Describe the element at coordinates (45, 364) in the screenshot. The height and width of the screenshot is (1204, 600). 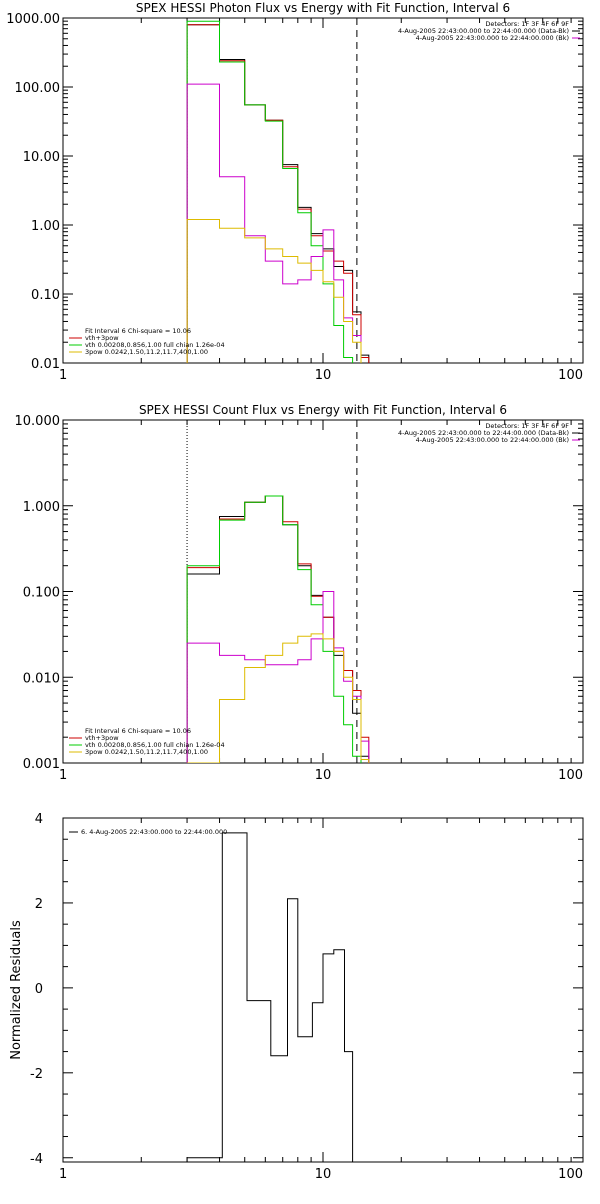
I see `y-tick-label: 0.01` at that location.